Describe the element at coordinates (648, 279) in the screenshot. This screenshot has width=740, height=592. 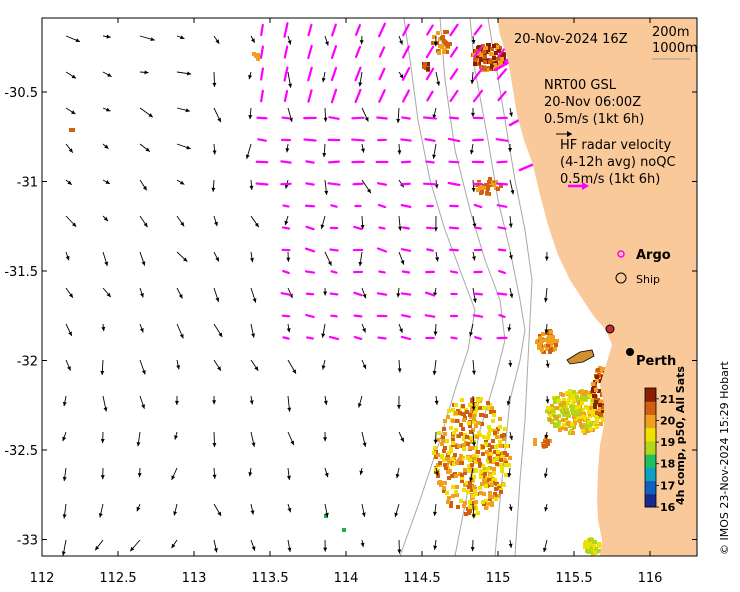
I see `ship-legend-label: Ship` at that location.